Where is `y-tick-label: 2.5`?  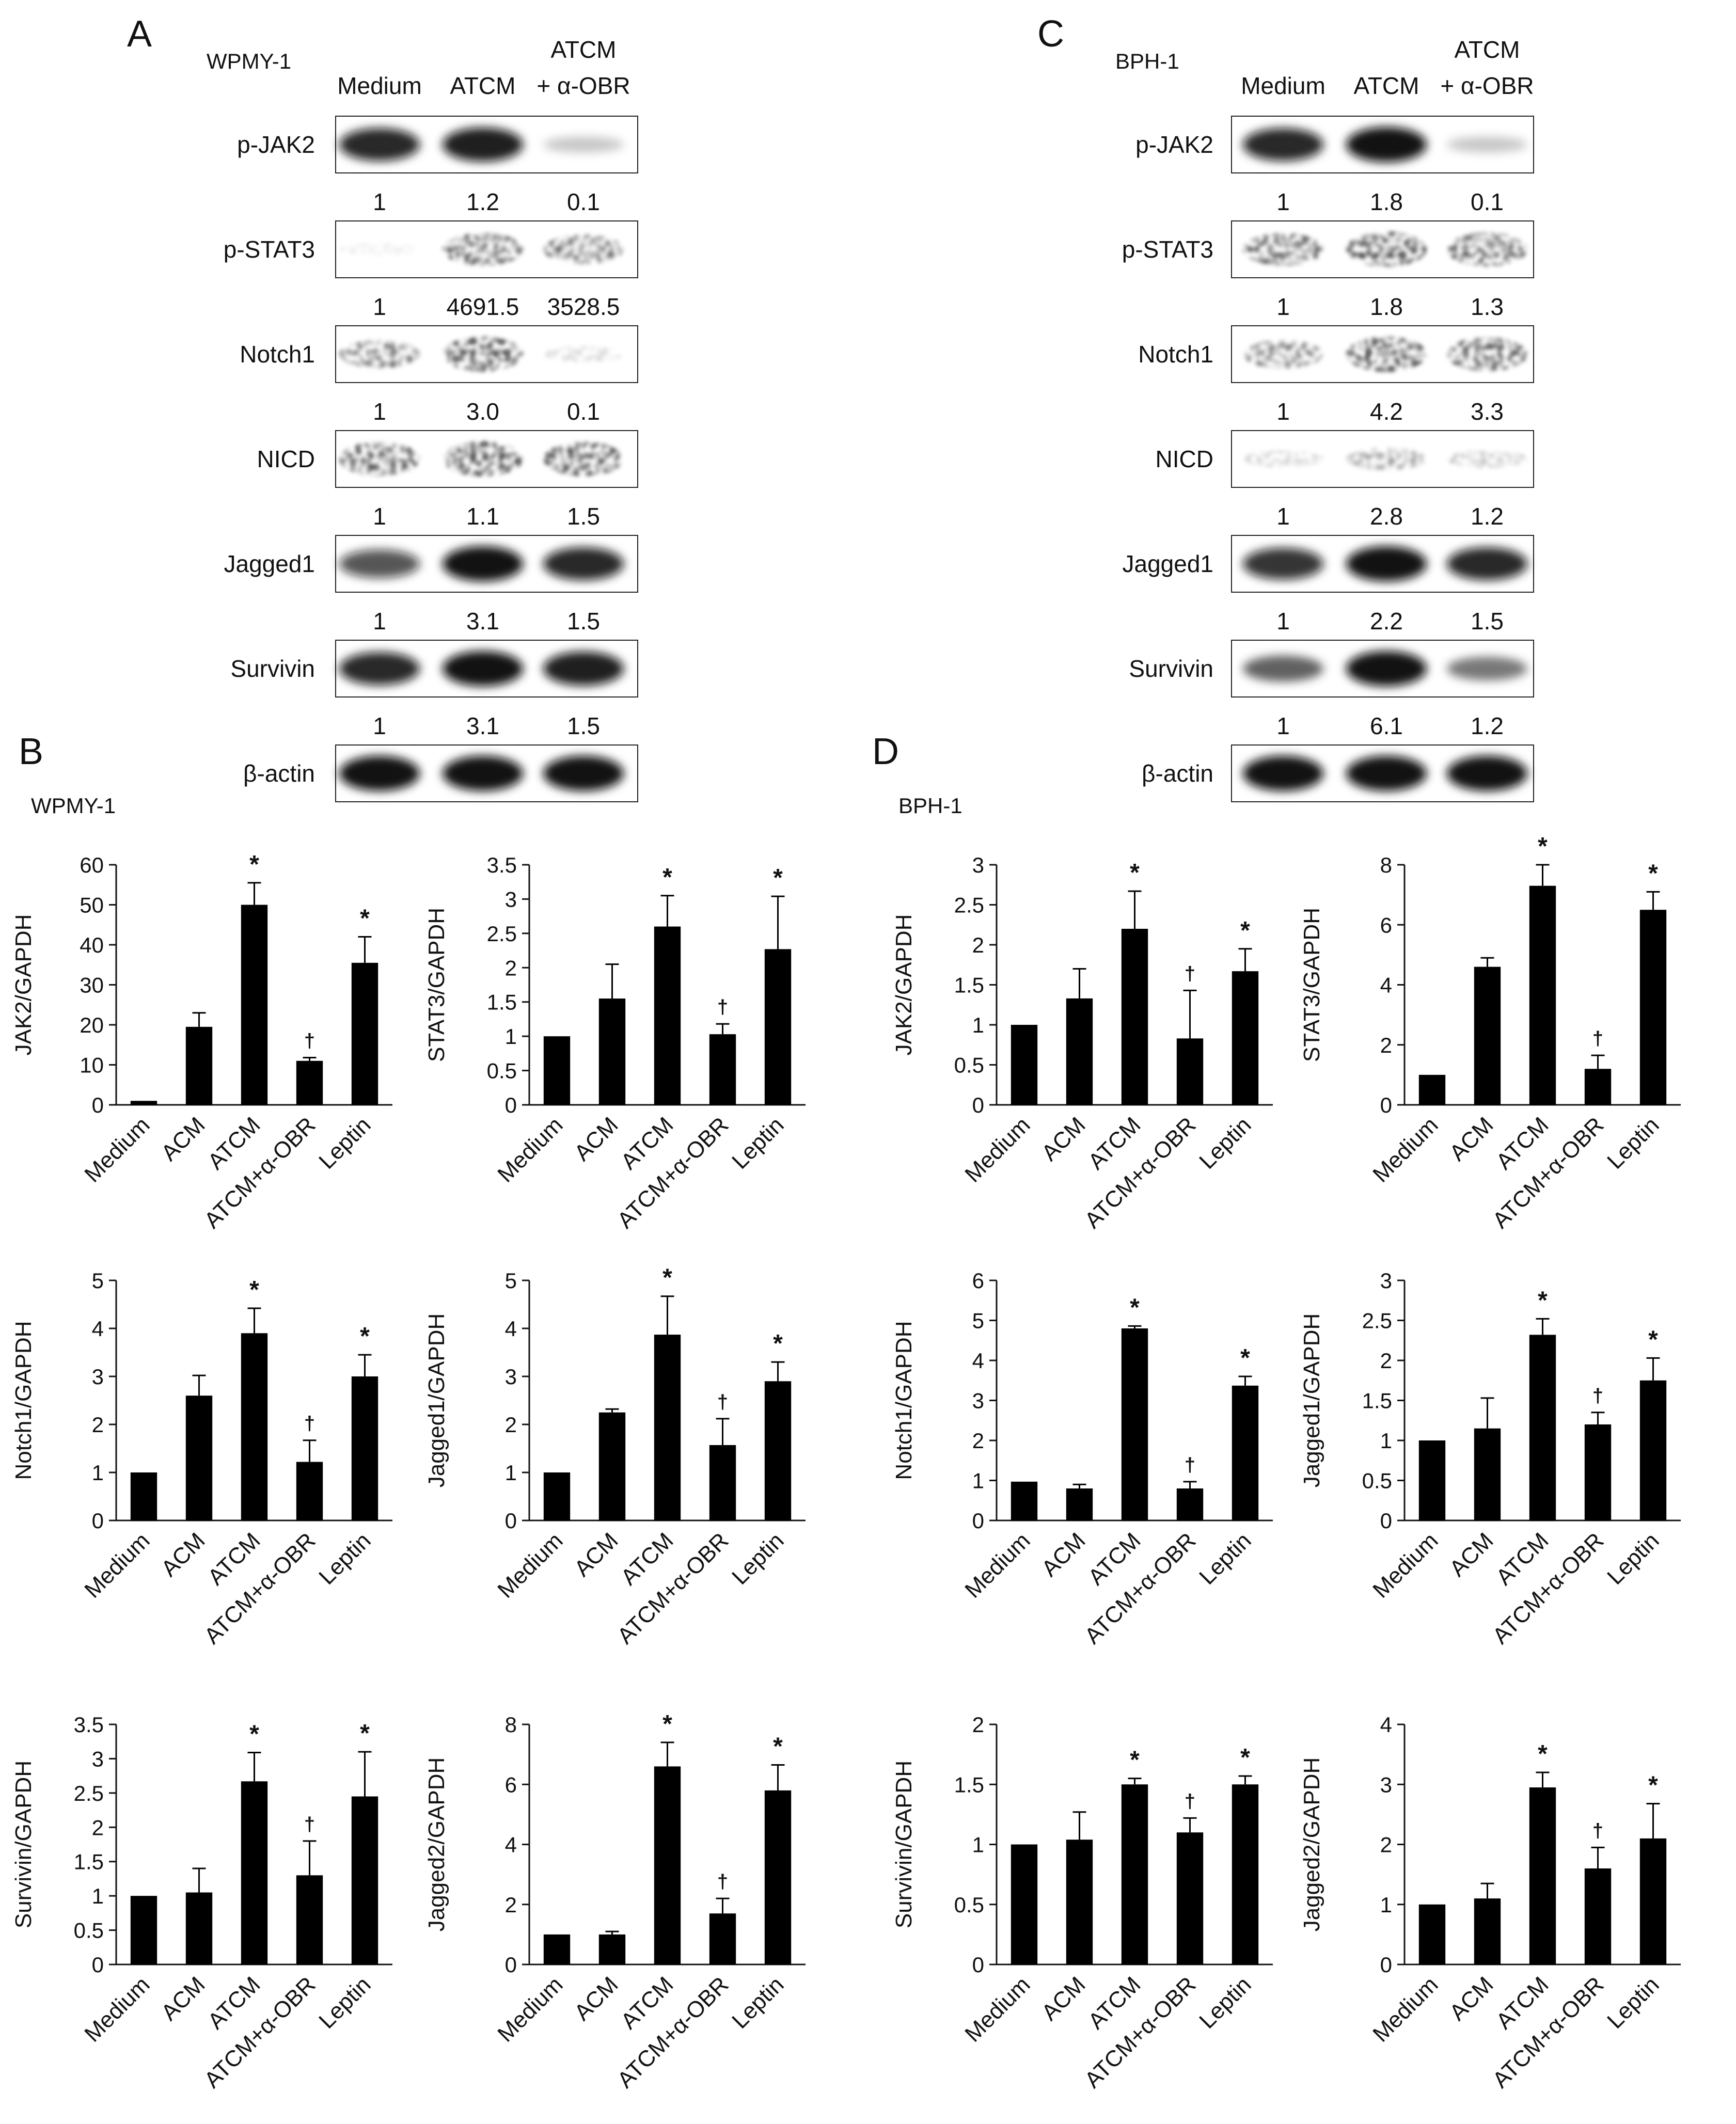
y-tick-label: 2.5 is located at coordinates (502, 934).